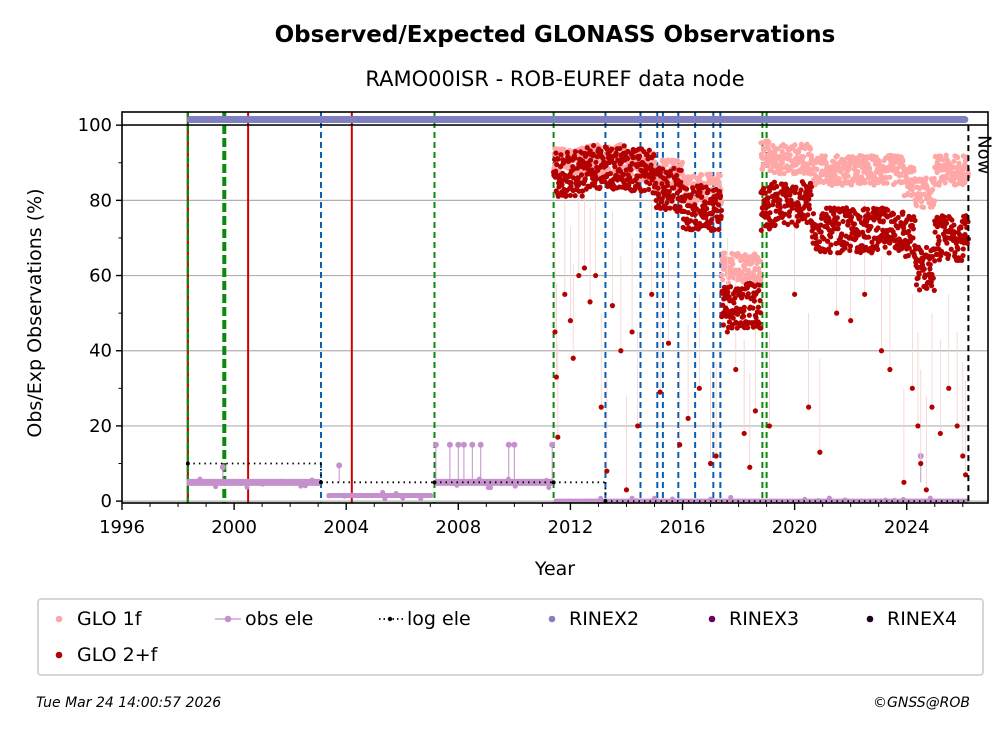 This screenshot has height=734, width=1008. Describe the element at coordinates (253, 482) in the screenshot. I see `obs-ele-segment` at that location.